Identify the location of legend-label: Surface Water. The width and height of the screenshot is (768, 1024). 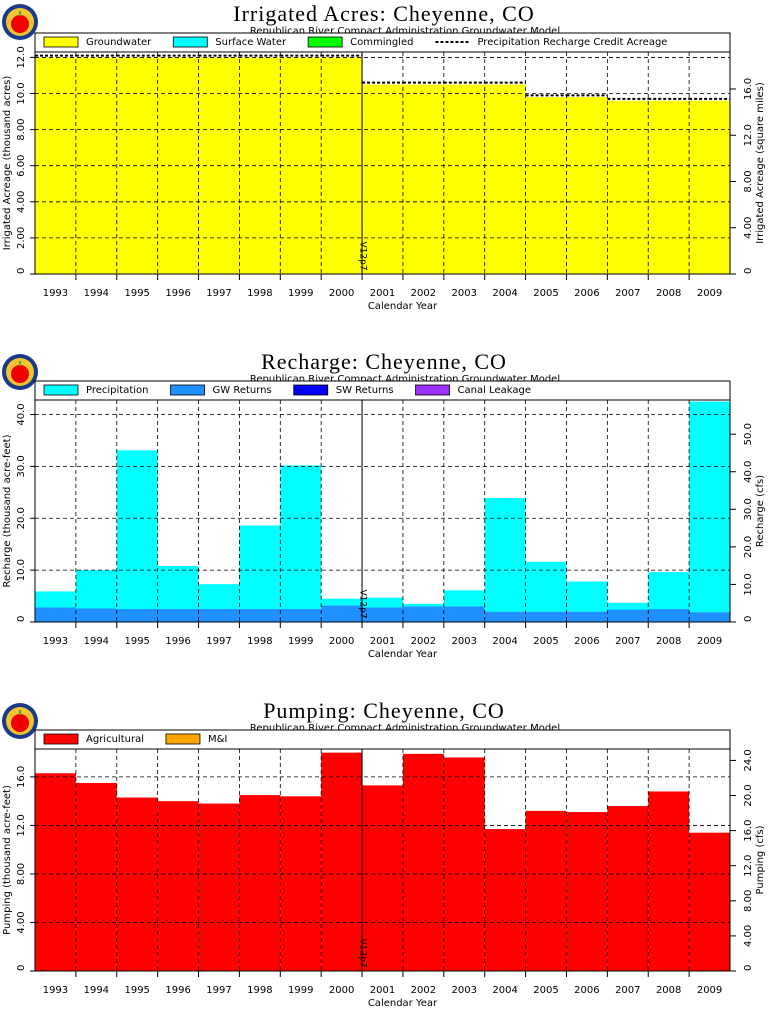
(251, 42).